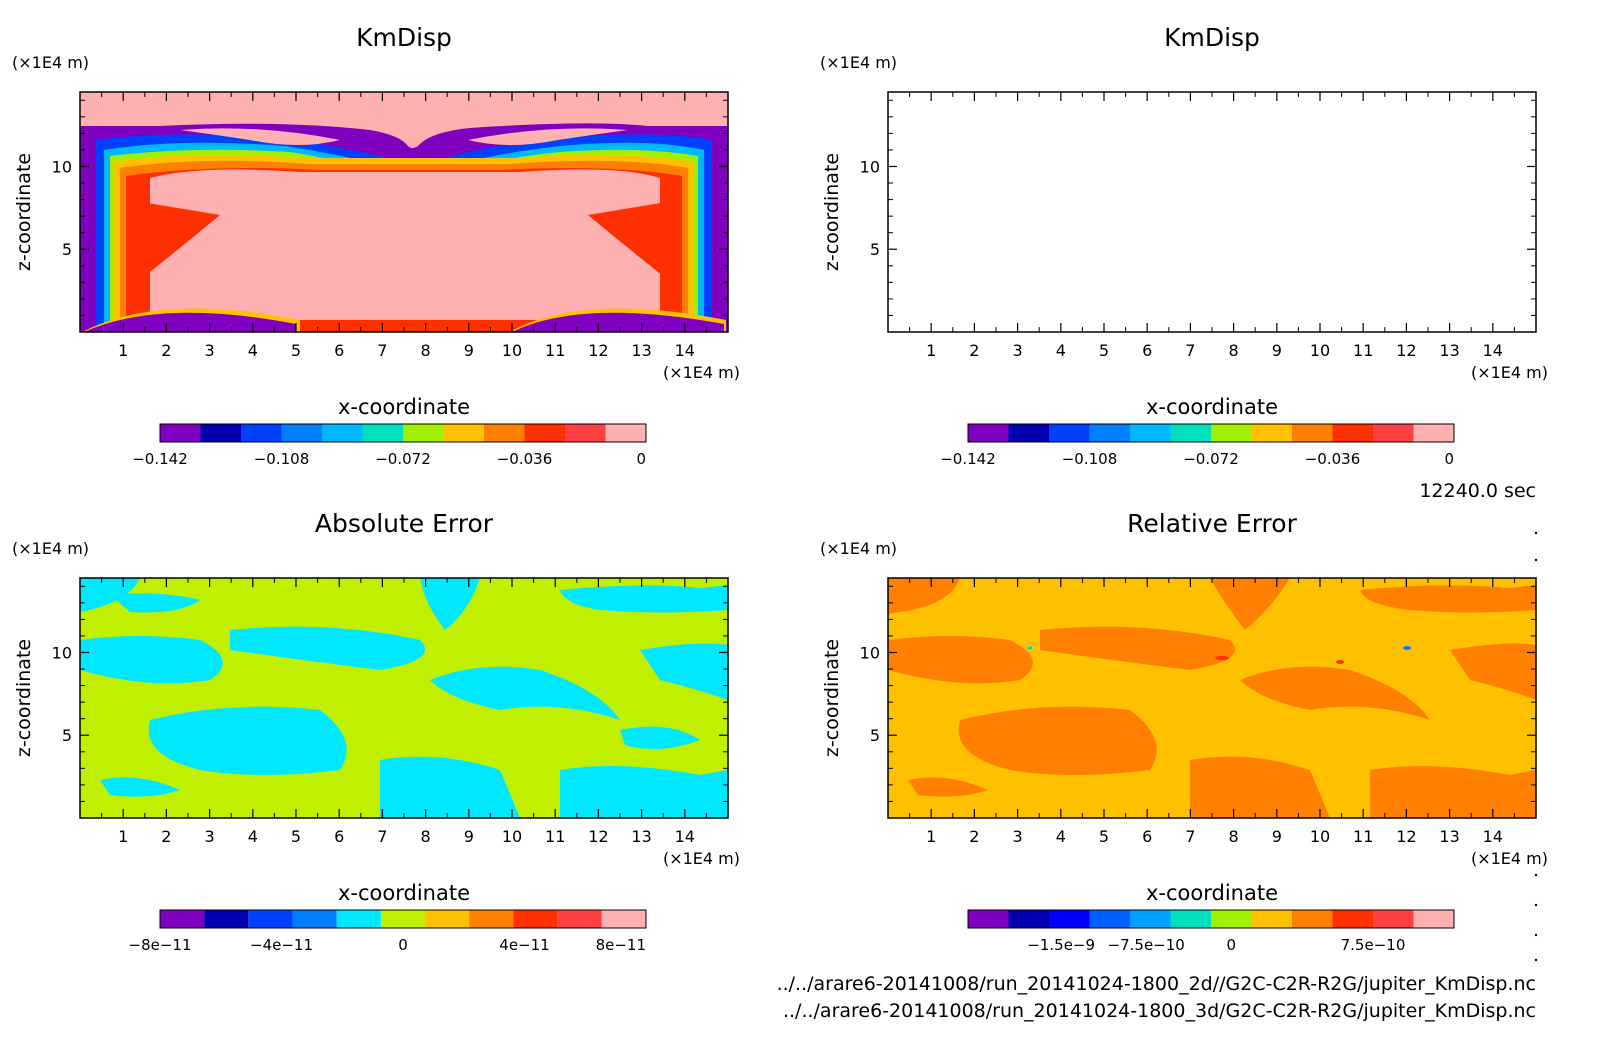 The image size is (1604, 1054). What do you see at coordinates (296, 836) in the screenshot?
I see `x-tick-label: 5` at bounding box center [296, 836].